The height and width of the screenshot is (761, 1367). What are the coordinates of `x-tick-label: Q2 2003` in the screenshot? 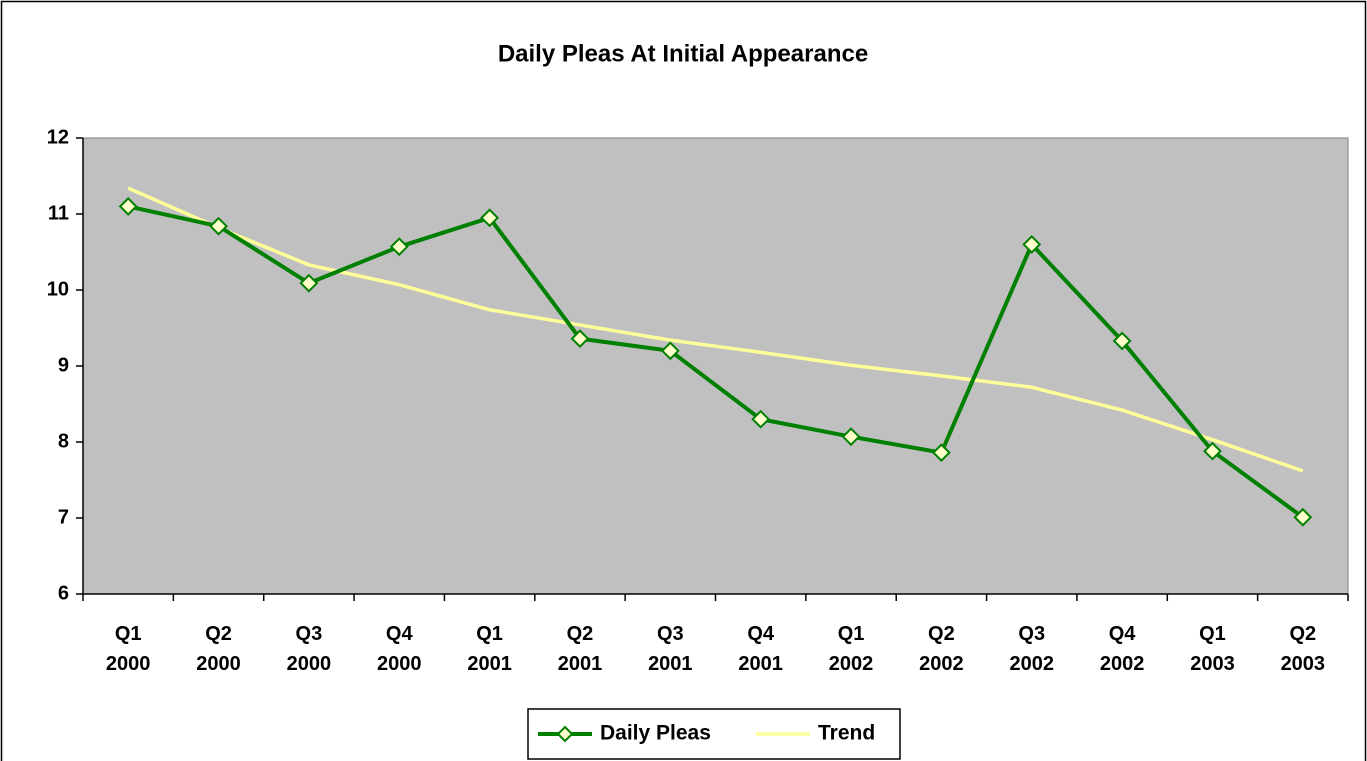 It's located at (1303, 649).